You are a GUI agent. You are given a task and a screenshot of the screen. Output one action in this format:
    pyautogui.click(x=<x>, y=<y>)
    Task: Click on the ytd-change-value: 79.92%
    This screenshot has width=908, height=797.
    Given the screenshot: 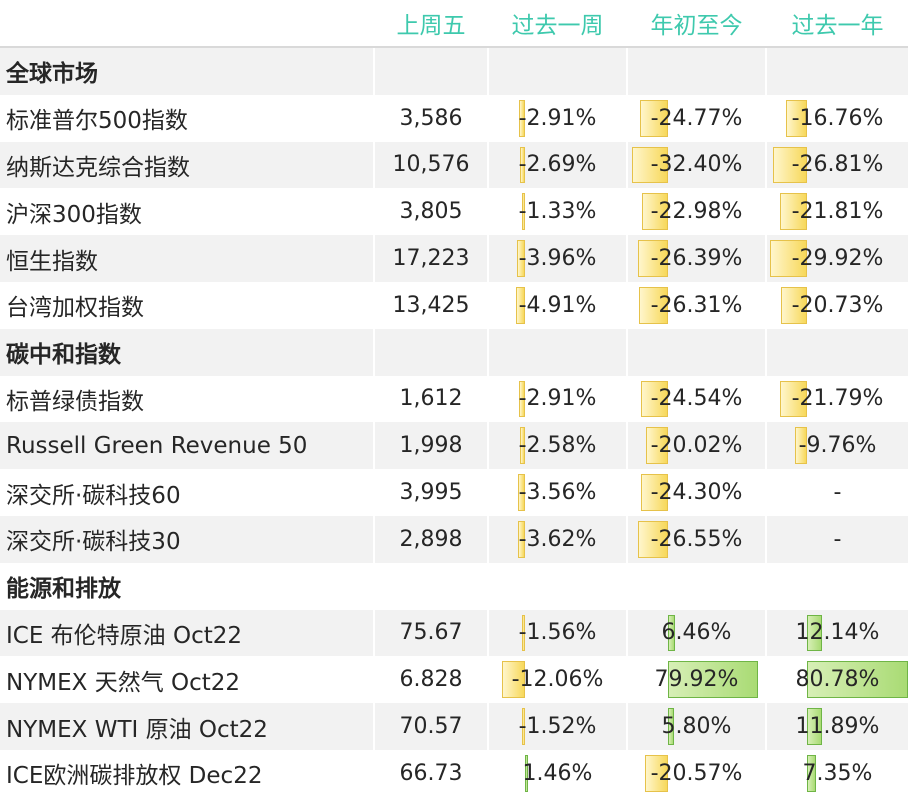 What is the action you would take?
    pyautogui.click(x=696, y=680)
    